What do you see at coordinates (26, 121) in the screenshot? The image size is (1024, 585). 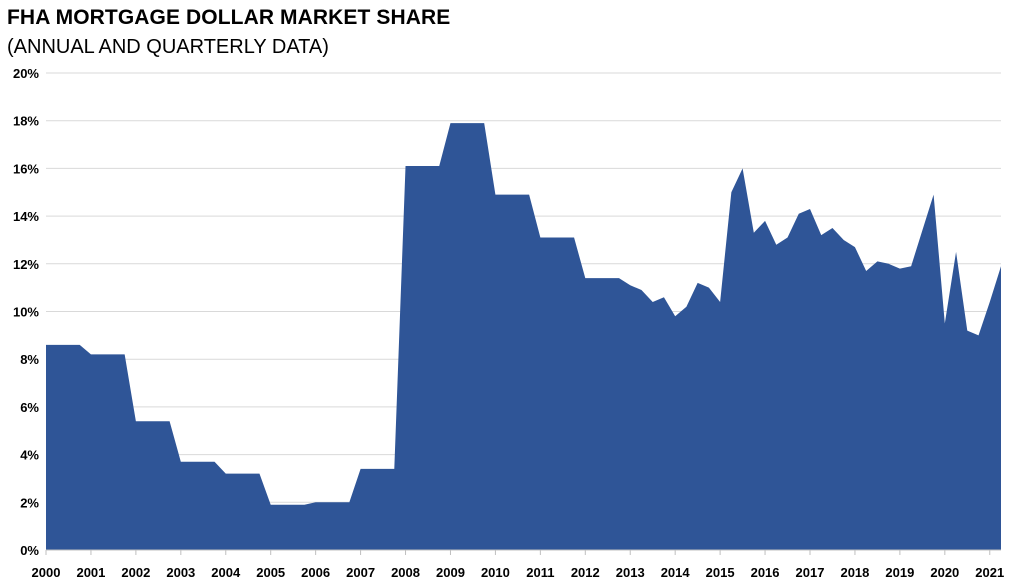 I see `y-tick-label: 18%` at bounding box center [26, 121].